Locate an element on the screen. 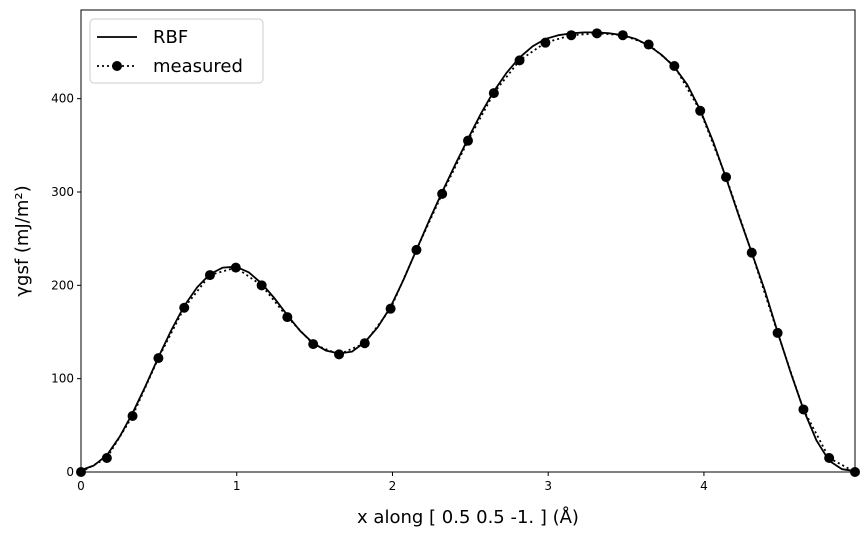 The height and width of the screenshot is (542, 865). legend-rbf-label: RBF is located at coordinates (170, 37).